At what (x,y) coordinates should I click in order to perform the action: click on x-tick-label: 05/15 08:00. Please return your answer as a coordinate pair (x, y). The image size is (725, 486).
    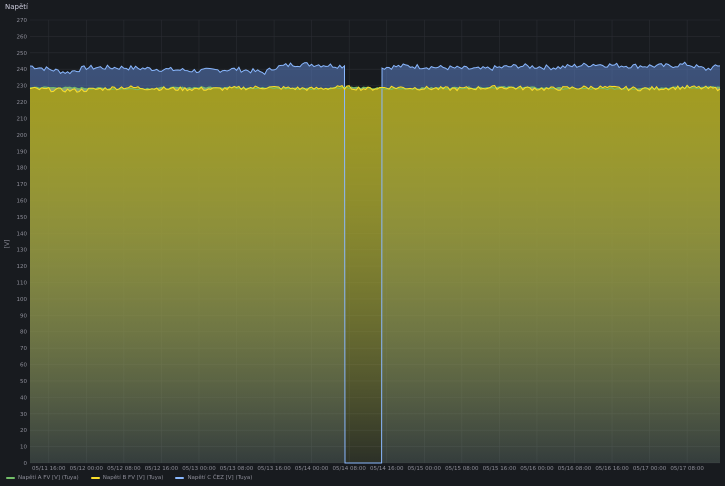
    Looking at the image, I should click on (462, 469).